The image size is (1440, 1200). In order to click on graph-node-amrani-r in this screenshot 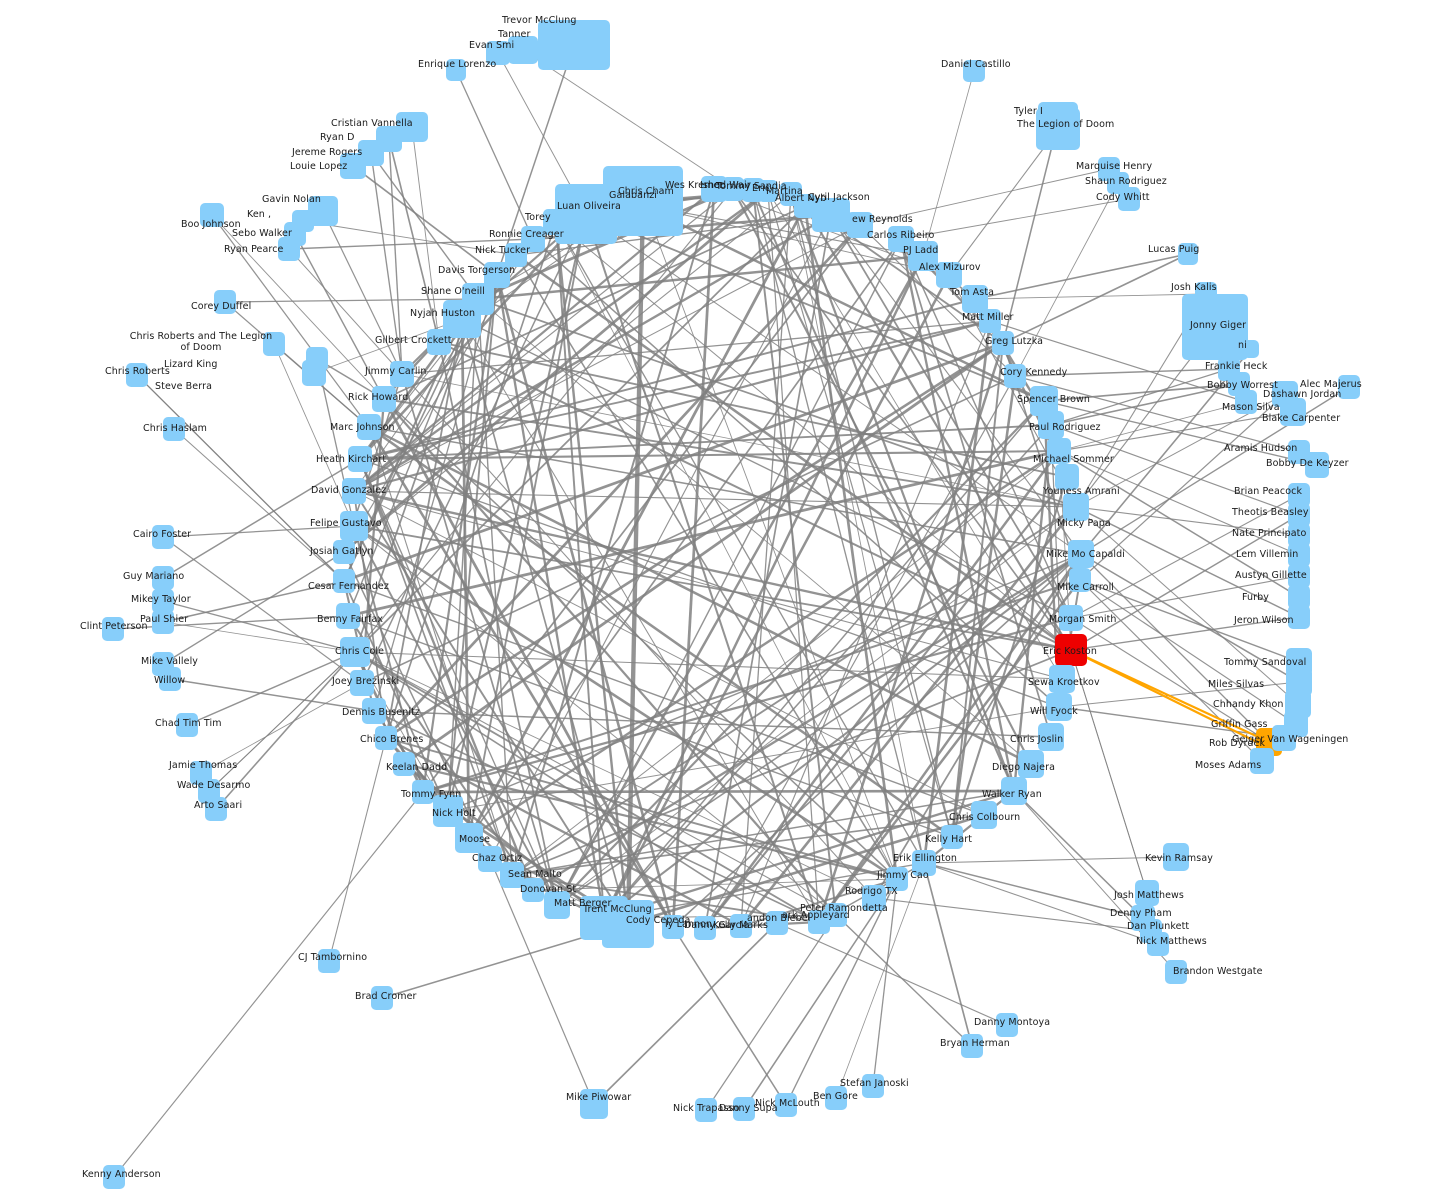, I will do `click(1251, 349)`.